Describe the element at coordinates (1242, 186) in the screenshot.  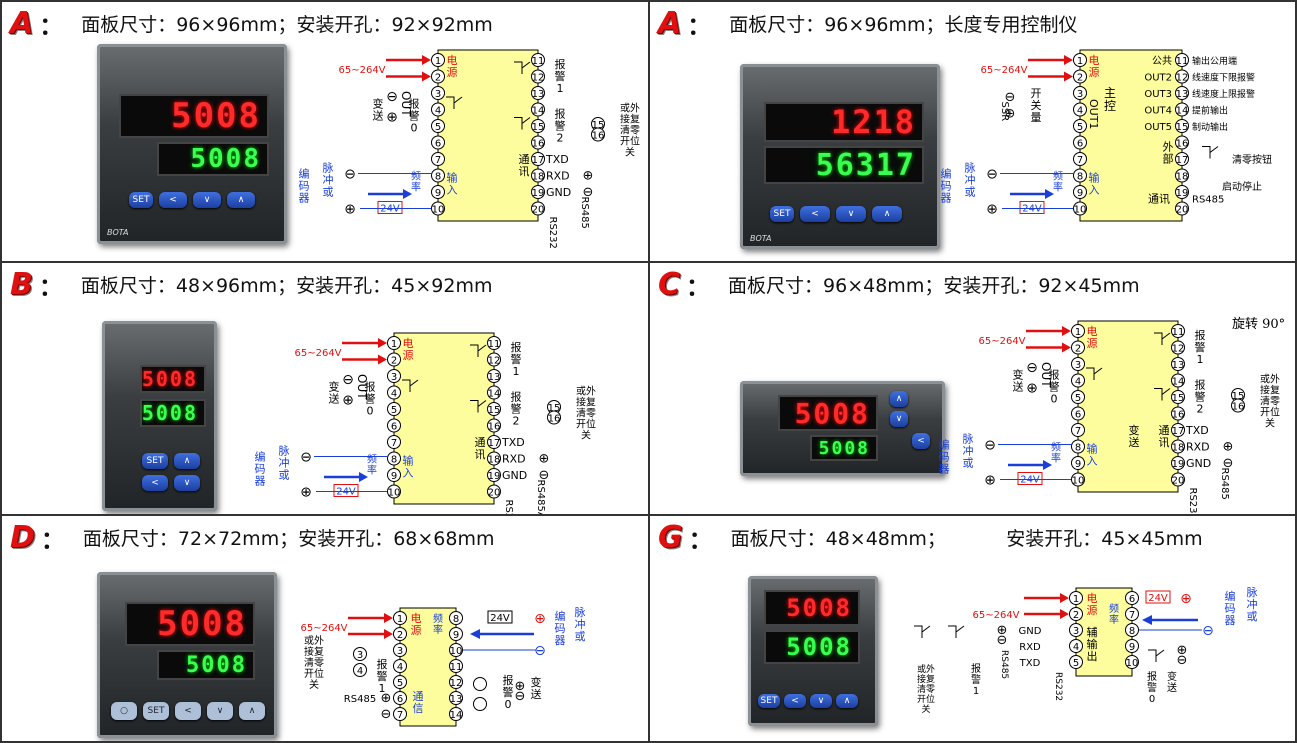
I see `start-stop-label: 启动停止` at that location.